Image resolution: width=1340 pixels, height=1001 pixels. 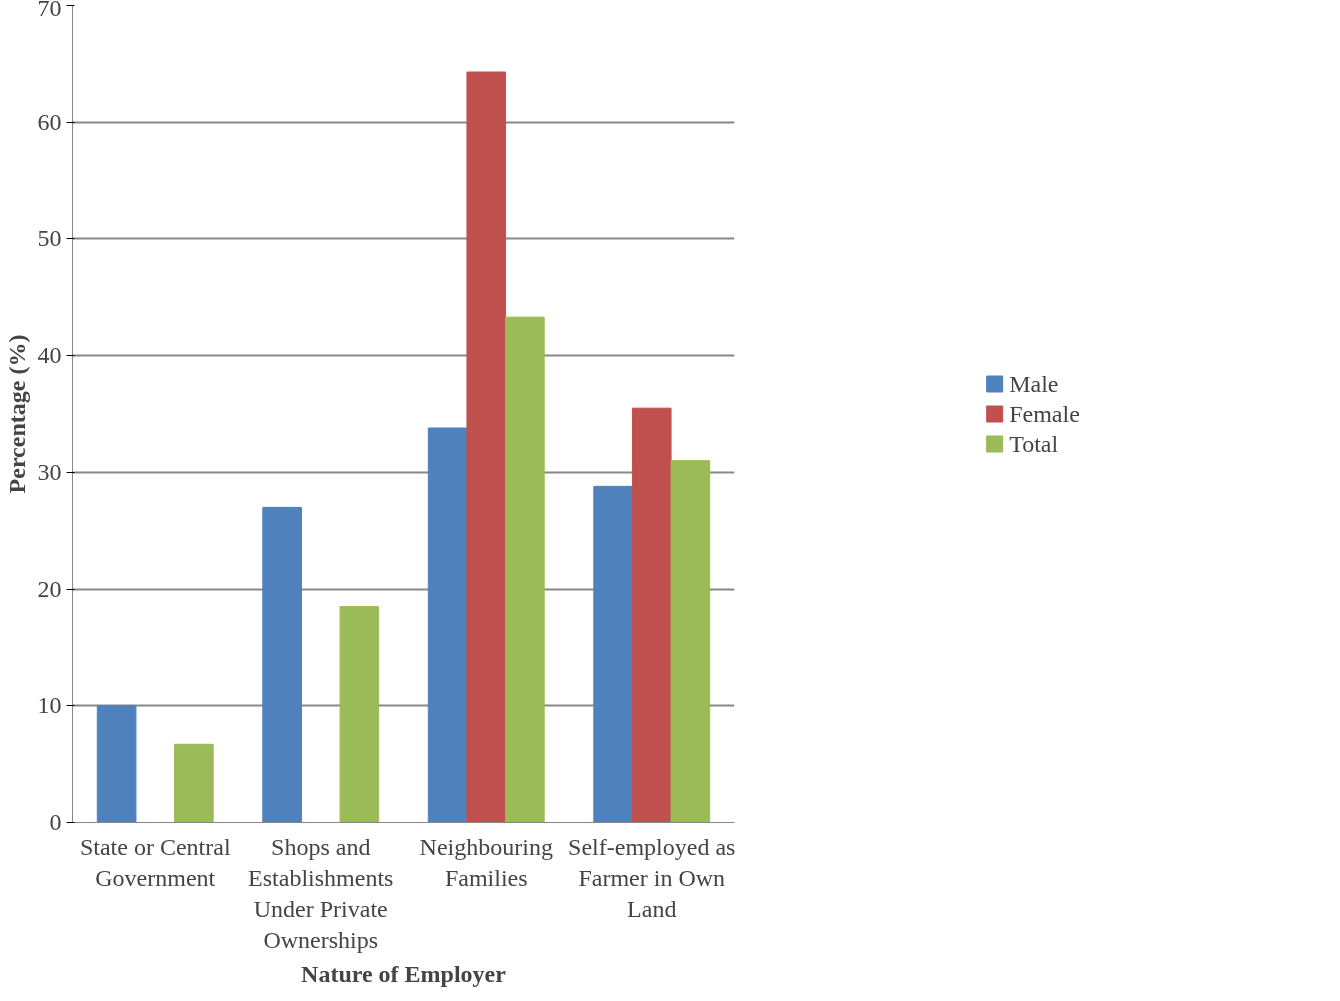 What do you see at coordinates (49, 588) in the screenshot?
I see `y-tick-label: 20` at bounding box center [49, 588].